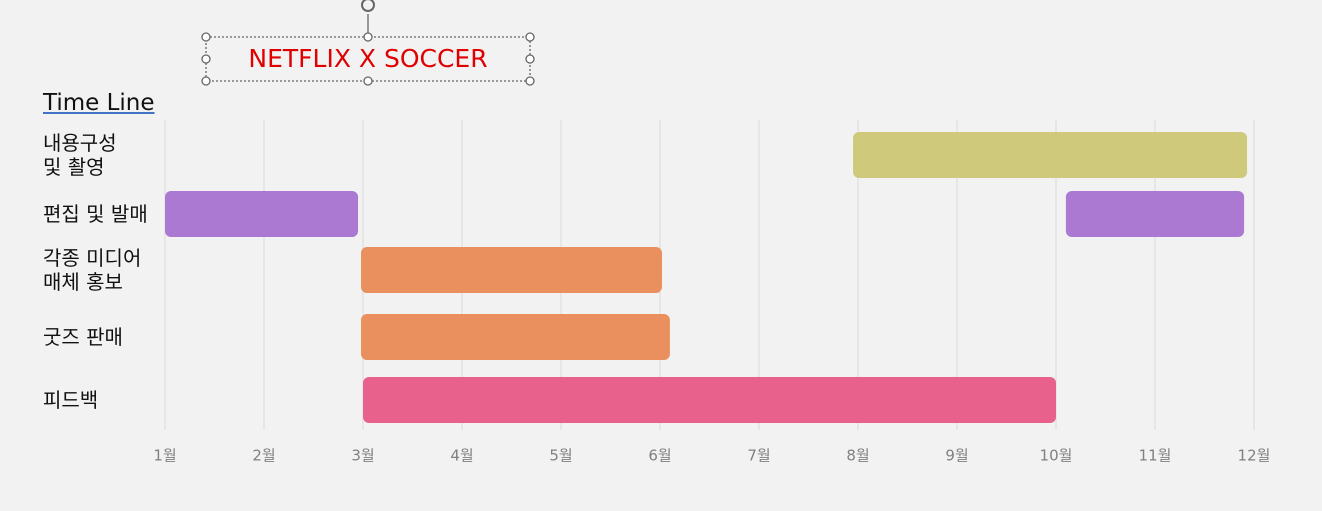 The image size is (1322, 511). What do you see at coordinates (368, 43) in the screenshot?
I see `selection-box` at bounding box center [368, 43].